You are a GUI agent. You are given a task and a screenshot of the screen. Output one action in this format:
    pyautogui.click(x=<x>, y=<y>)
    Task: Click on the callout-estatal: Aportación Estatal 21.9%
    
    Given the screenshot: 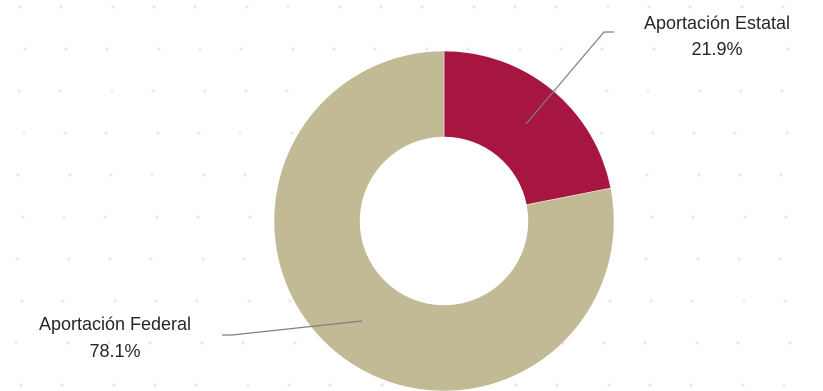 What is the action you would take?
    pyautogui.click(x=657, y=69)
    